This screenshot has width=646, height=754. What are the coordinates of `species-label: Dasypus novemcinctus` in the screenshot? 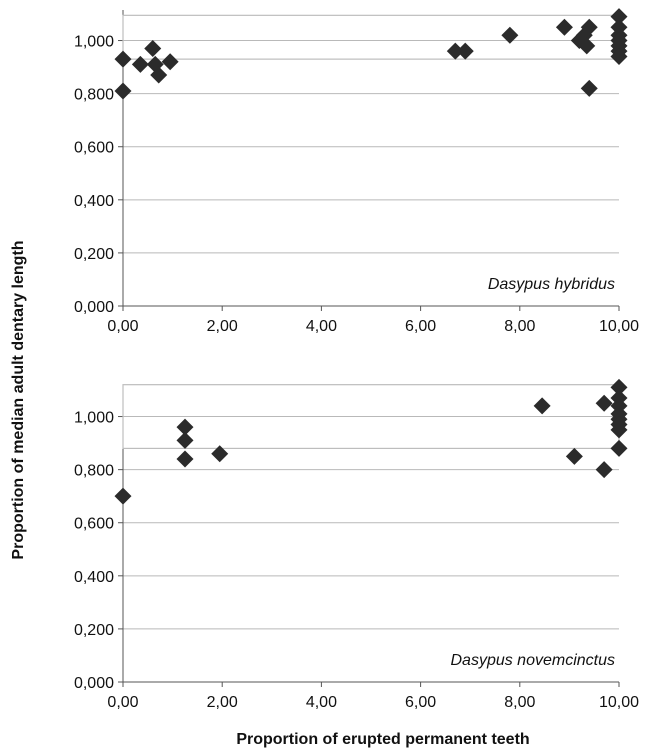 It's located at (532, 660).